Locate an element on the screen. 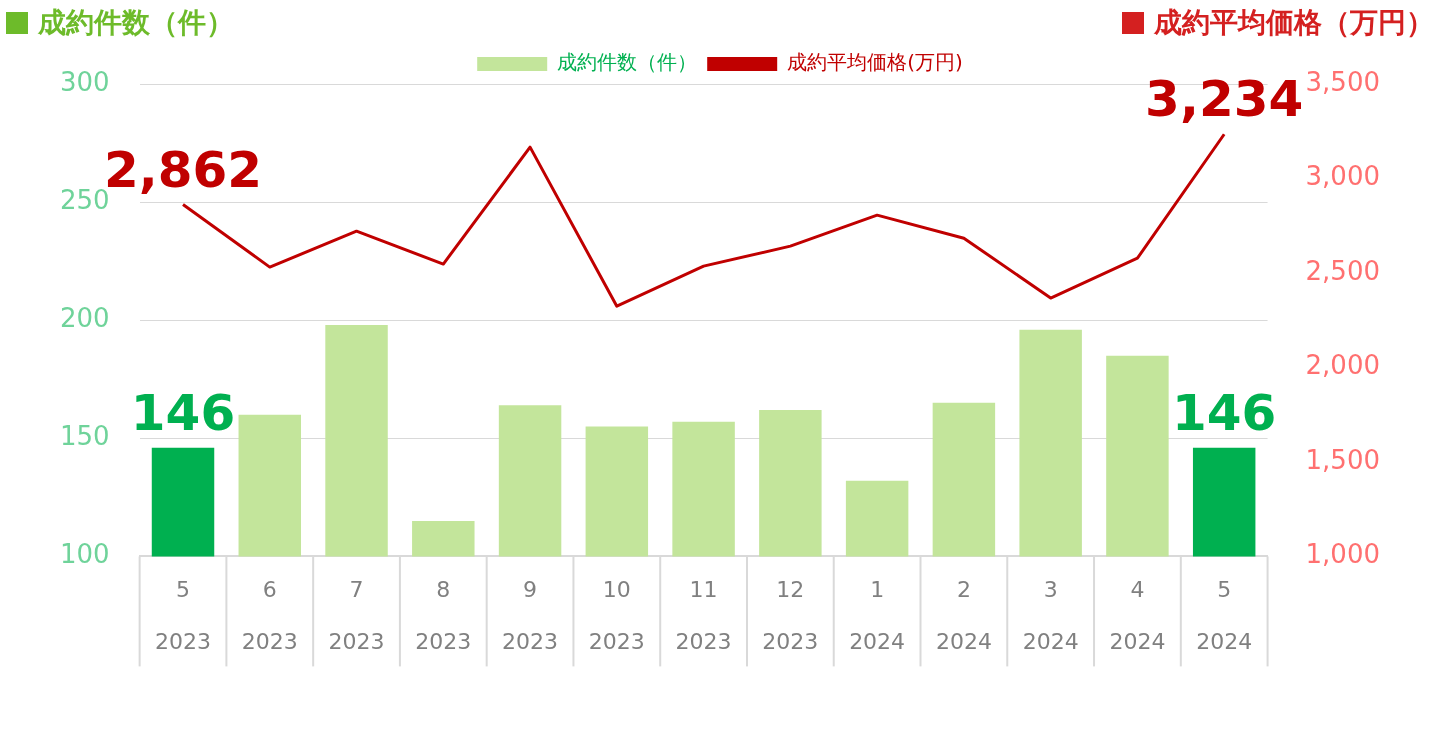 This screenshot has width=1440, height=738. y-tick-label: 150 is located at coordinates (84, 436).